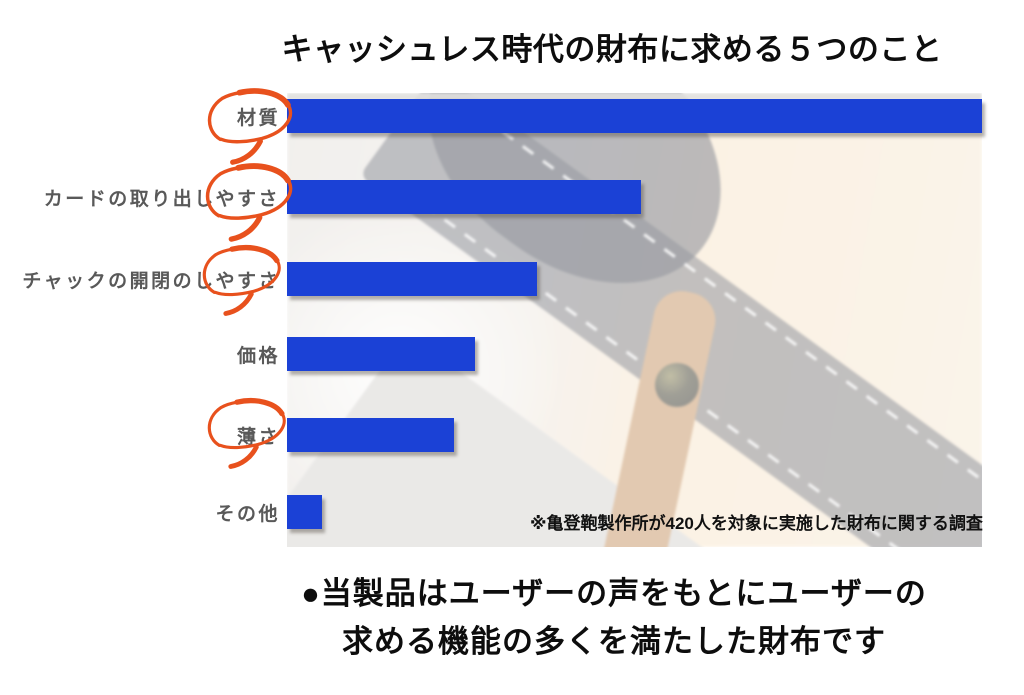 The image size is (1024, 695). What do you see at coordinates (464, 197) in the screenshot?
I see `bar-card-access` at bounding box center [464, 197].